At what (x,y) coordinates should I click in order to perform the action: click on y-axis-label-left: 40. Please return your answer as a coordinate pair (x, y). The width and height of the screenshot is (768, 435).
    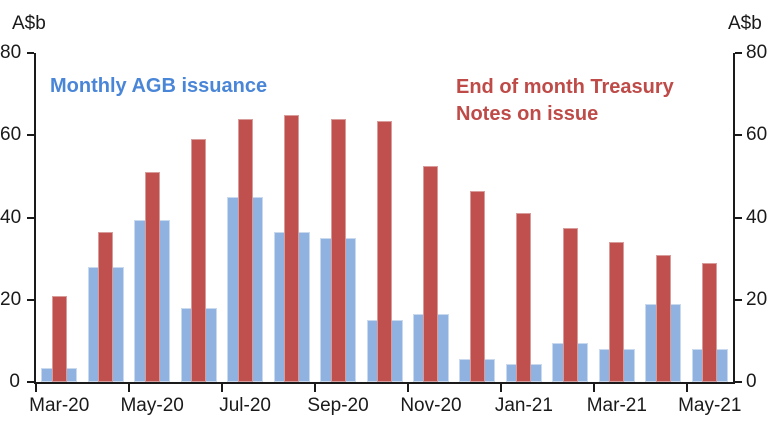
    Looking at the image, I should click on (11, 217).